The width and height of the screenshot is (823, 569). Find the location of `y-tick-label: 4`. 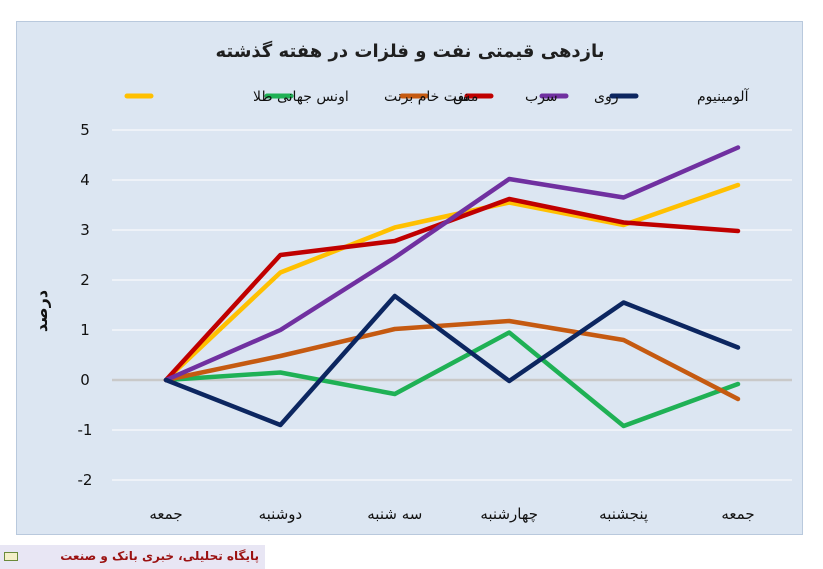

y-tick-label: 4 is located at coordinates (85, 180).